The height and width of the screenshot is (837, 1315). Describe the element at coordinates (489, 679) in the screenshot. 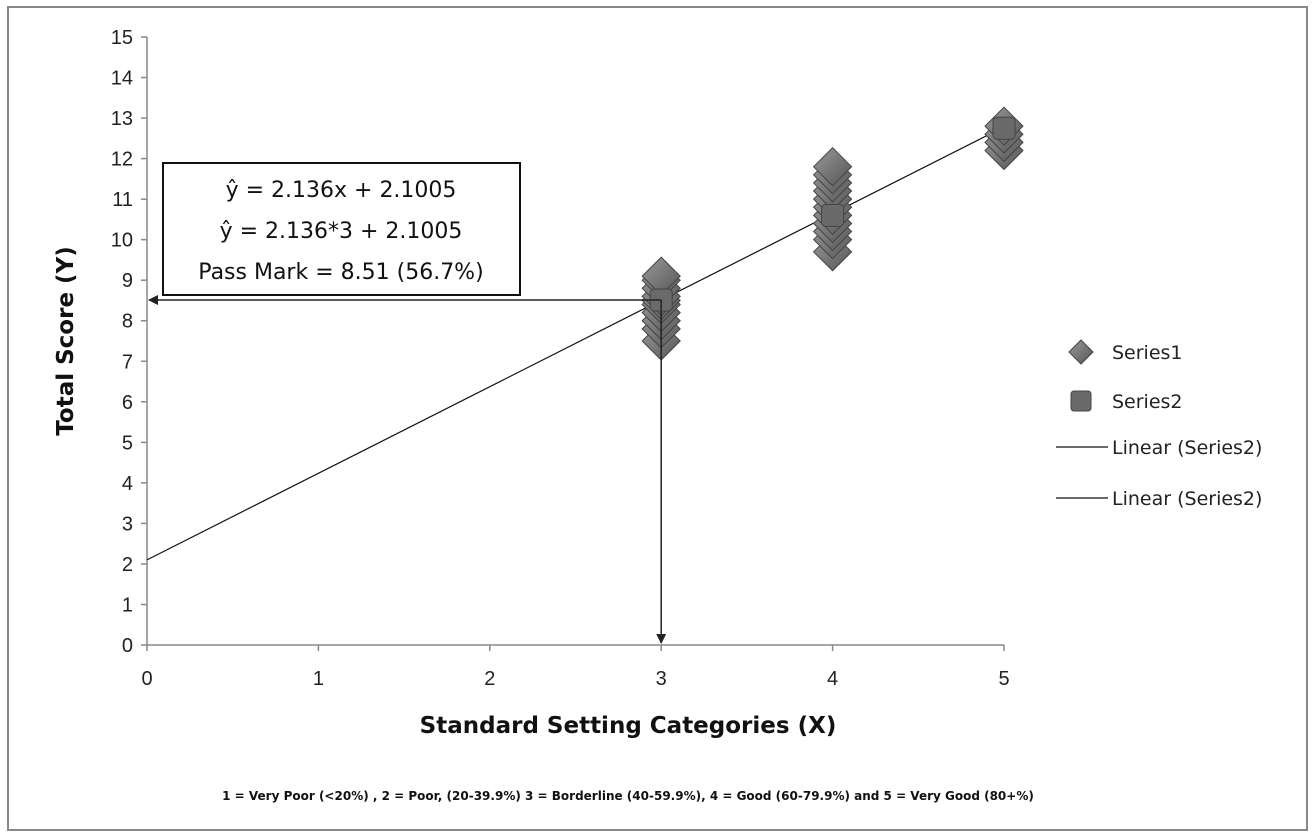

I see `x-tick-label: 2` at that location.